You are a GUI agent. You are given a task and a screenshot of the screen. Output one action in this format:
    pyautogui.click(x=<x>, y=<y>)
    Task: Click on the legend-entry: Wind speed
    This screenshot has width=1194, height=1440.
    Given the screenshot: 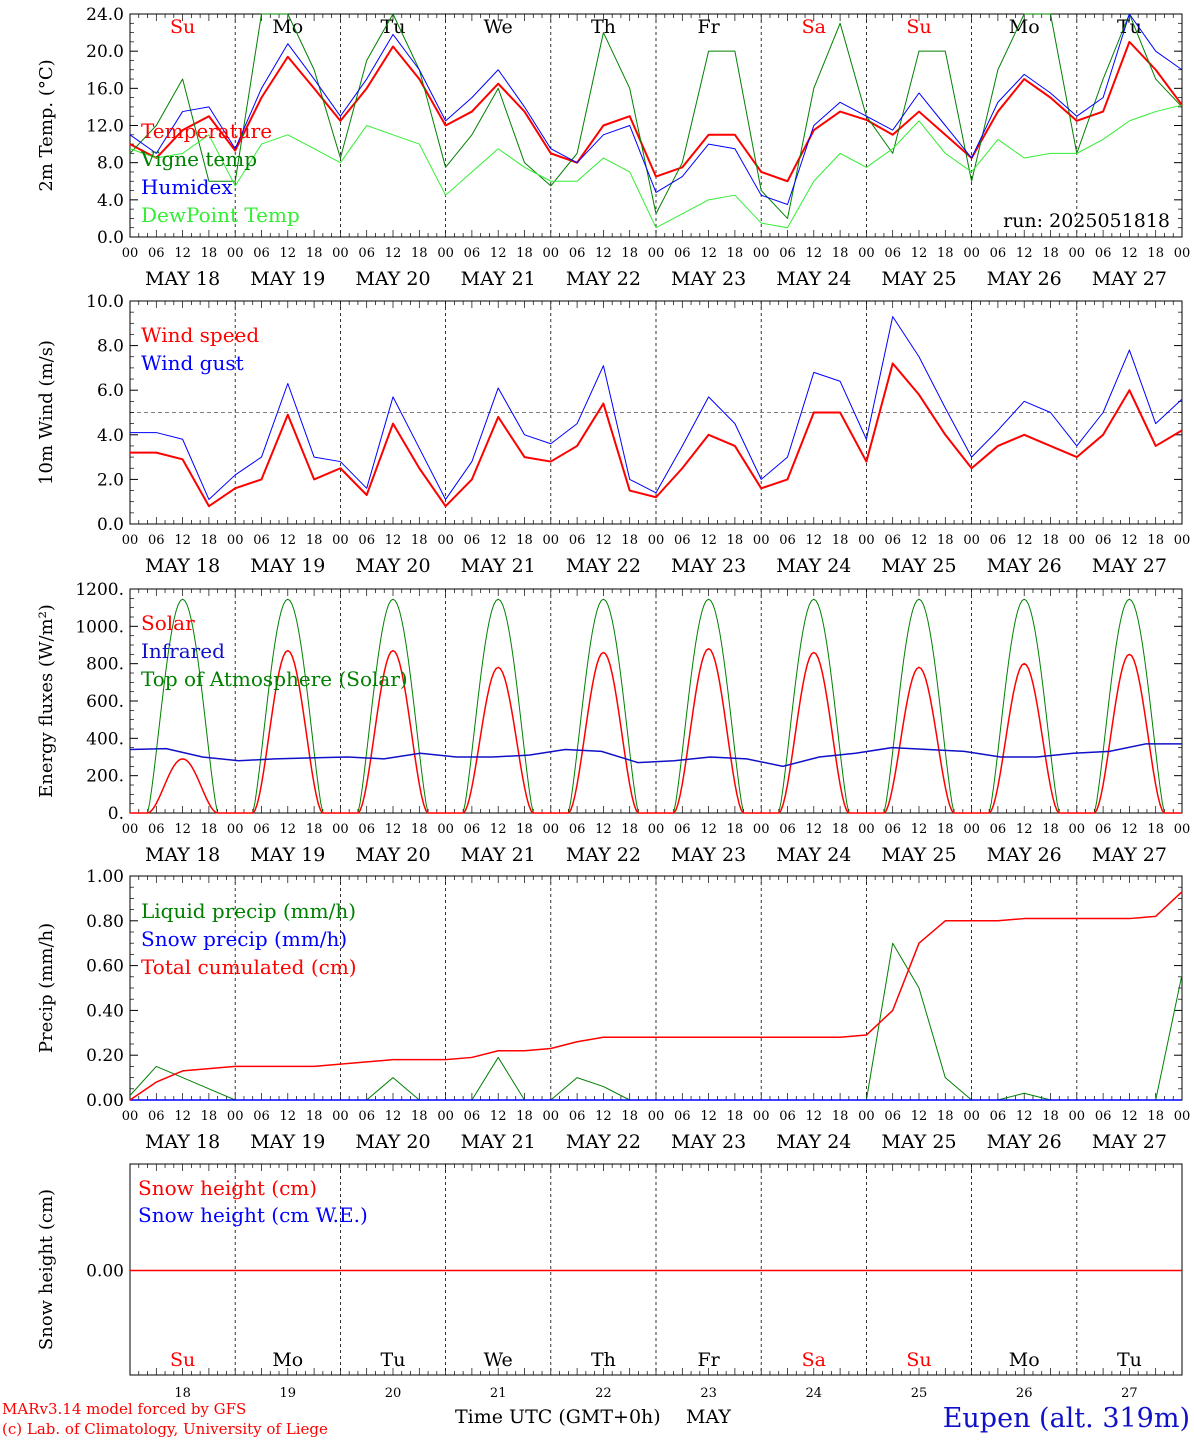 What is the action you would take?
    pyautogui.click(x=200, y=335)
    